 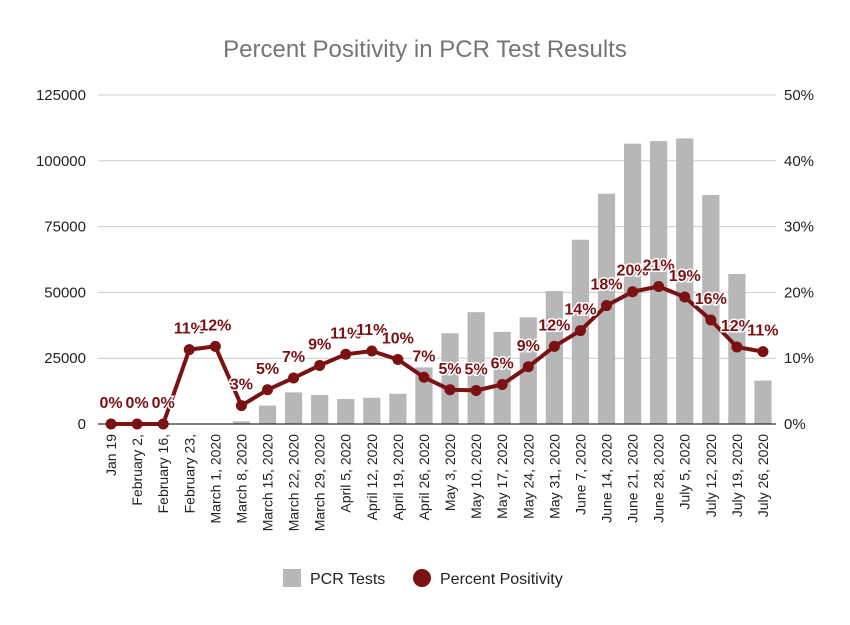 I want to click on y-left-tick-label: 50000, so click(x=65, y=292).